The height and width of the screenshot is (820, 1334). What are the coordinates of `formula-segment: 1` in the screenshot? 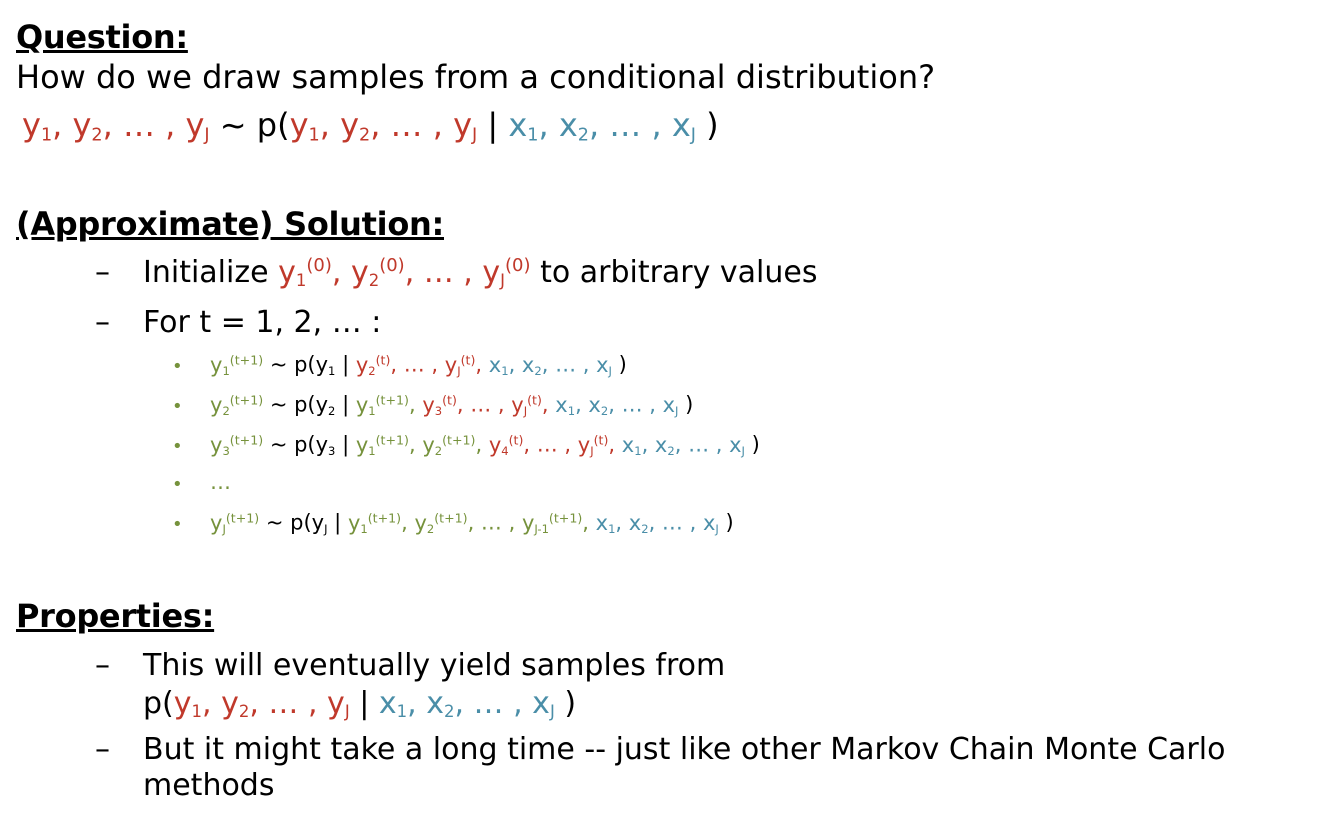 It's located at (331, 365).